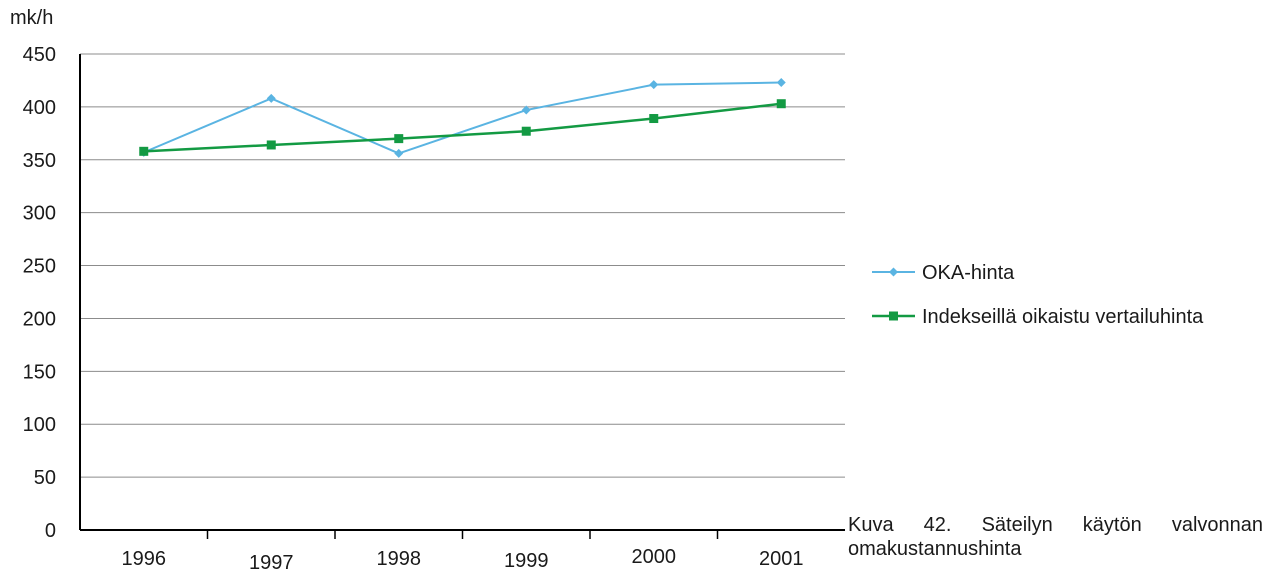 The width and height of the screenshot is (1268, 573). What do you see at coordinates (1063, 317) in the screenshot?
I see `legend-label-1: Indekseillä oikaistu vertailuhinta` at bounding box center [1063, 317].